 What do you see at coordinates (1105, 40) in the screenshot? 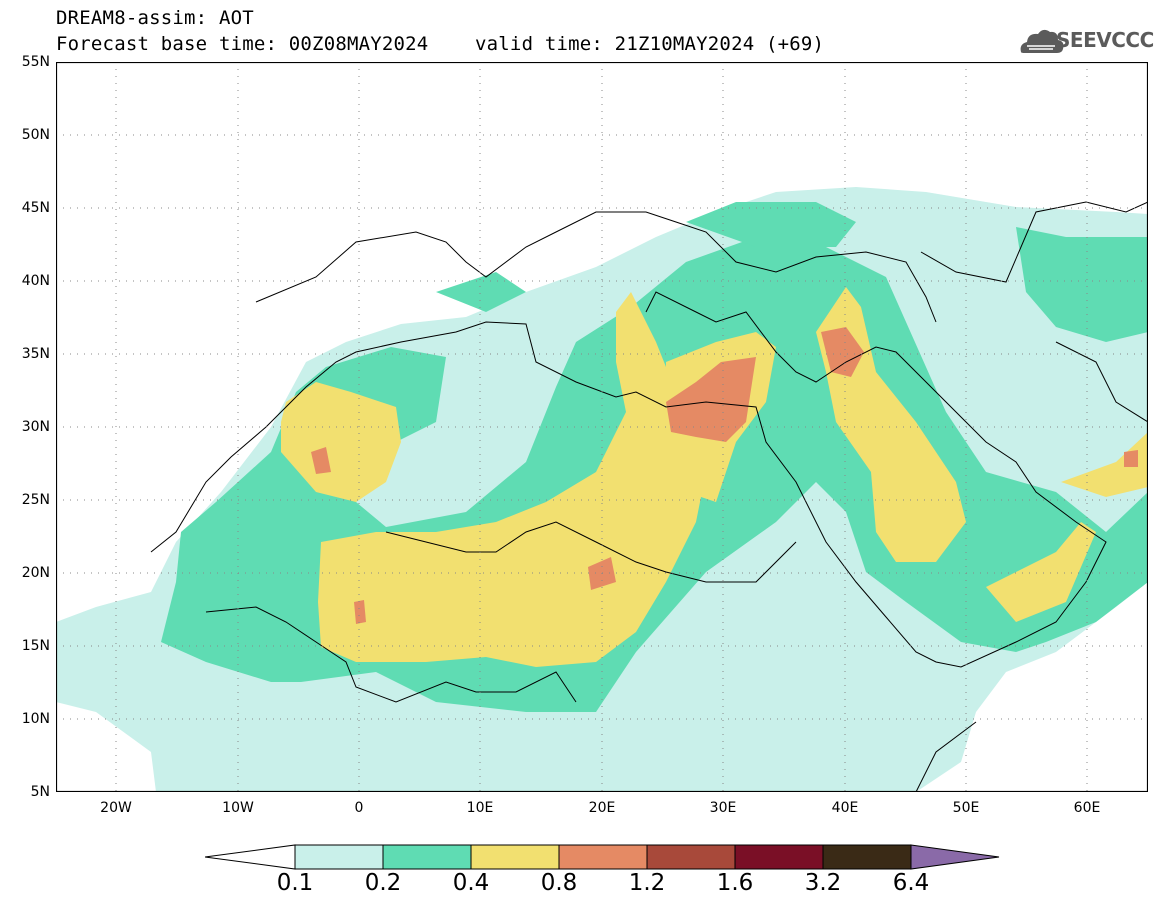
I see `logo-text: SEEVCCC` at bounding box center [1105, 40].